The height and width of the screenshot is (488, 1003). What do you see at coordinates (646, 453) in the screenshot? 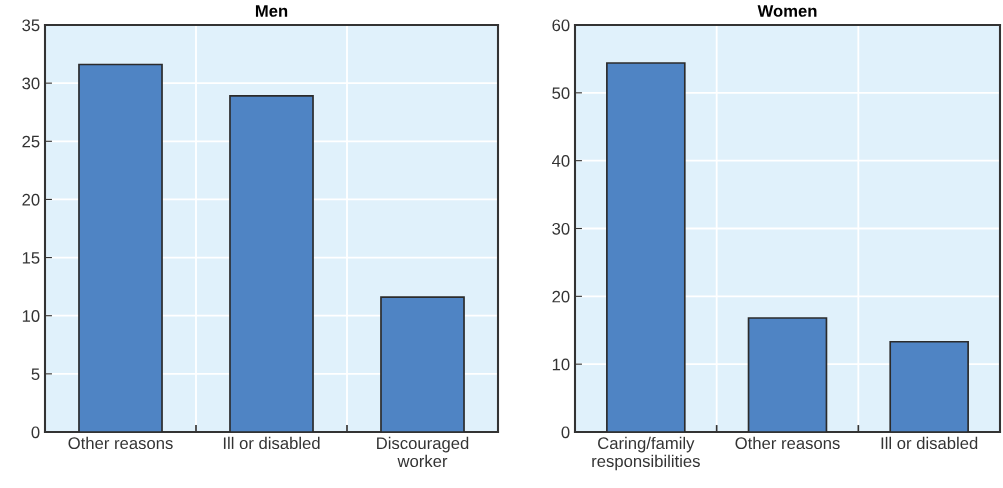
I see `x-tick-label: Caring/family responsibilities` at bounding box center [646, 453].